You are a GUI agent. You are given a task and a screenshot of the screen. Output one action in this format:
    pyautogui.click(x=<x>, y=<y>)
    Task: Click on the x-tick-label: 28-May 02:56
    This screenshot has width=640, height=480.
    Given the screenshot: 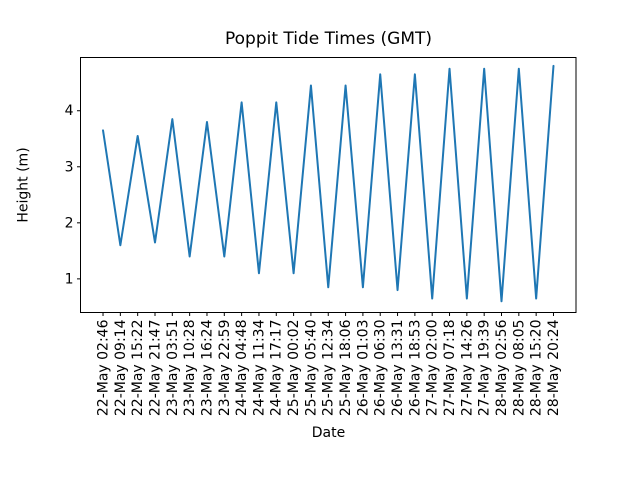 What is the action you would take?
    pyautogui.click(x=502, y=367)
    